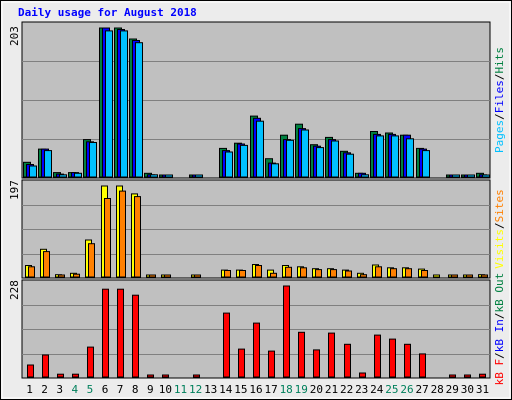 This screenshot has width=512, height=400. I want to click on x-tick-label-day-1: 1, so click(29, 389).